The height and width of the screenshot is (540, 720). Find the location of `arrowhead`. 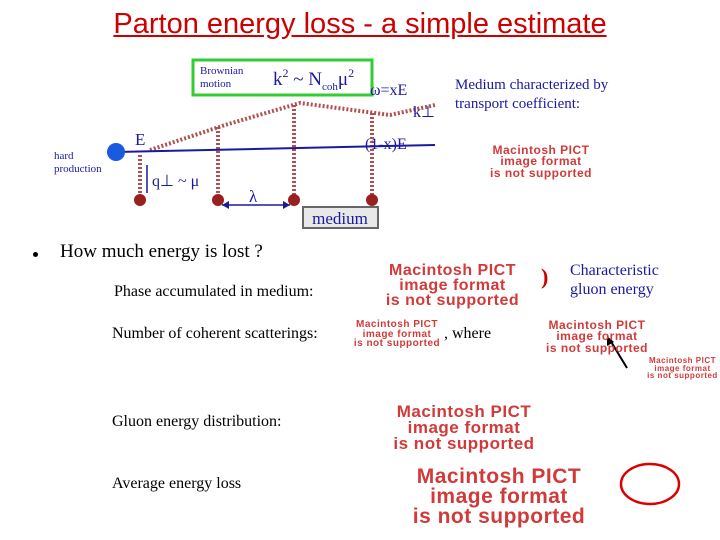

arrowhead is located at coordinates (610, 341).